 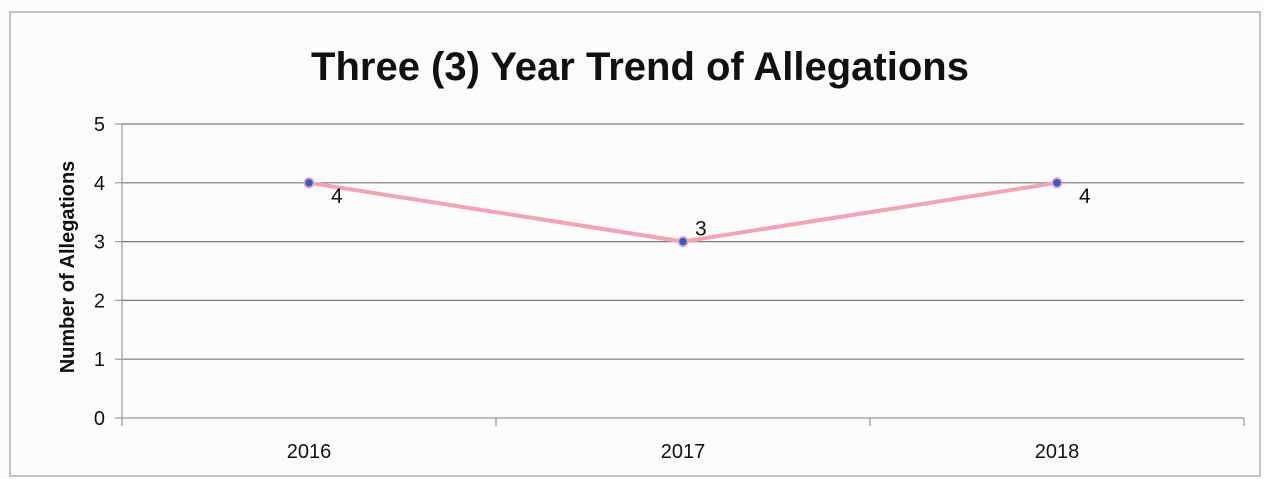 What do you see at coordinates (99, 184) in the screenshot?
I see `y-tick-label: 4` at bounding box center [99, 184].